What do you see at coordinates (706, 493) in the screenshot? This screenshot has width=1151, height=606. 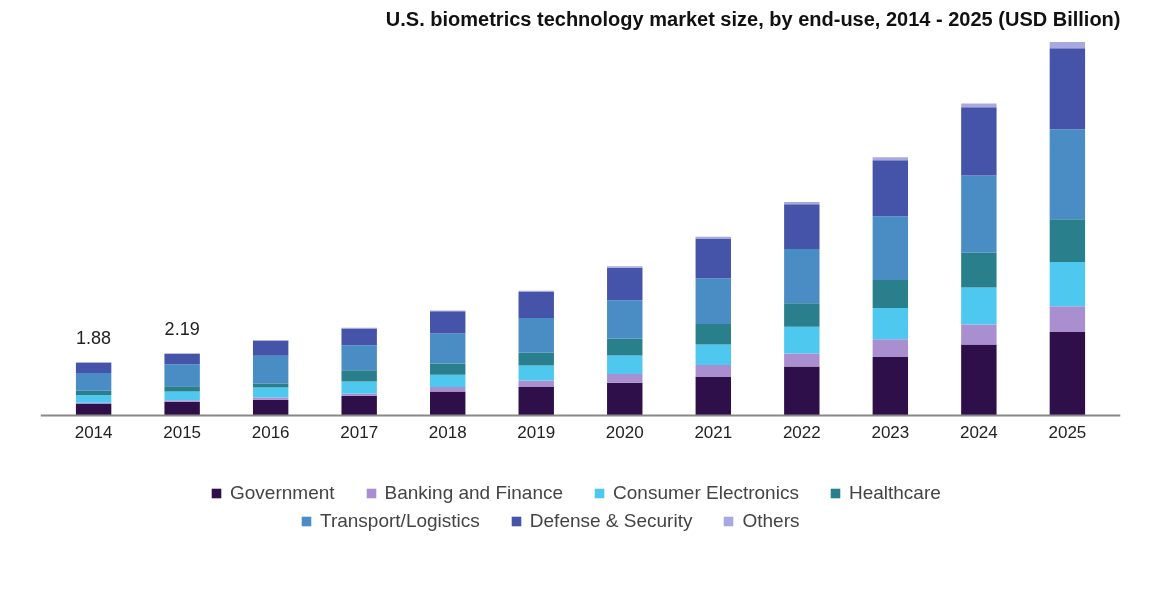 I see `legend-label: Consumer Electronics` at bounding box center [706, 493].